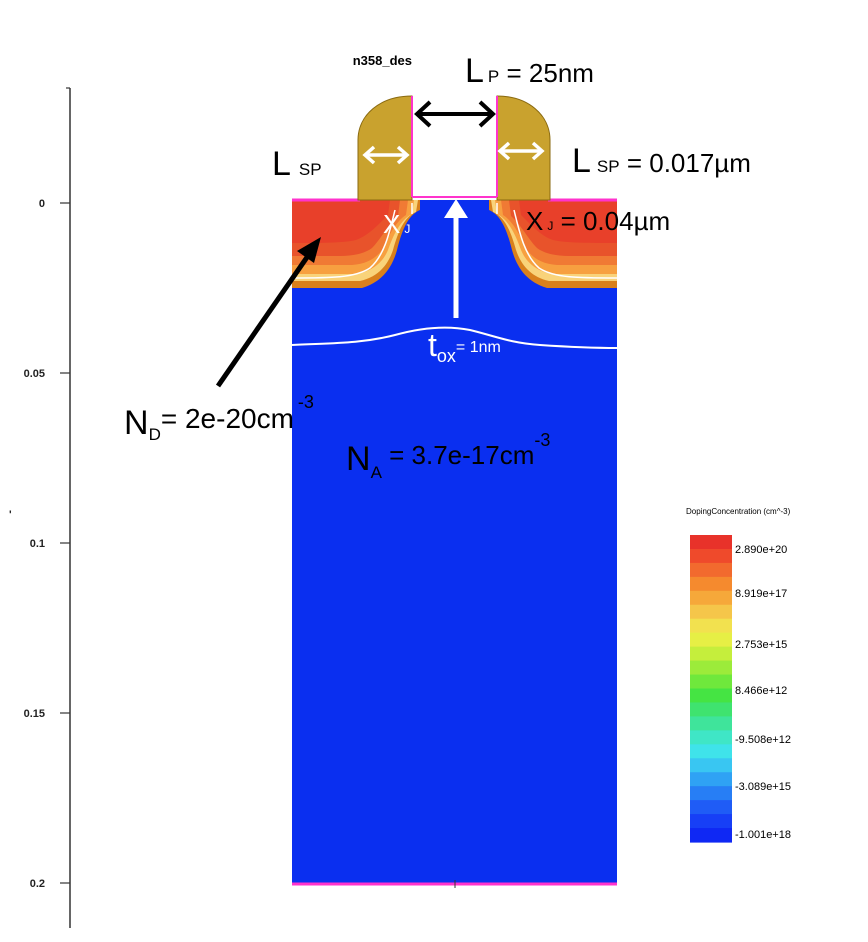 The image size is (868, 942). What do you see at coordinates (761, 550) in the screenshot?
I see `legend-label: 2.890e+20` at bounding box center [761, 550].